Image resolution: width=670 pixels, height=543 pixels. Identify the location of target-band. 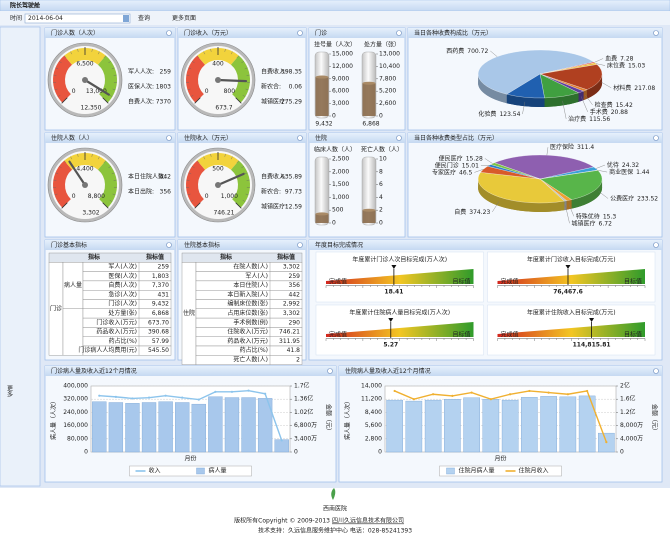
(400, 276).